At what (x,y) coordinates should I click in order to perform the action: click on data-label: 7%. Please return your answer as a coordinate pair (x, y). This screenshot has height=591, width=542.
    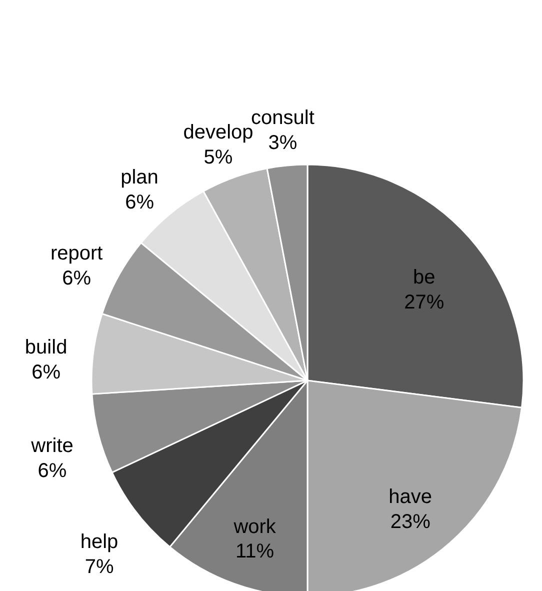
    Looking at the image, I should click on (99, 567).